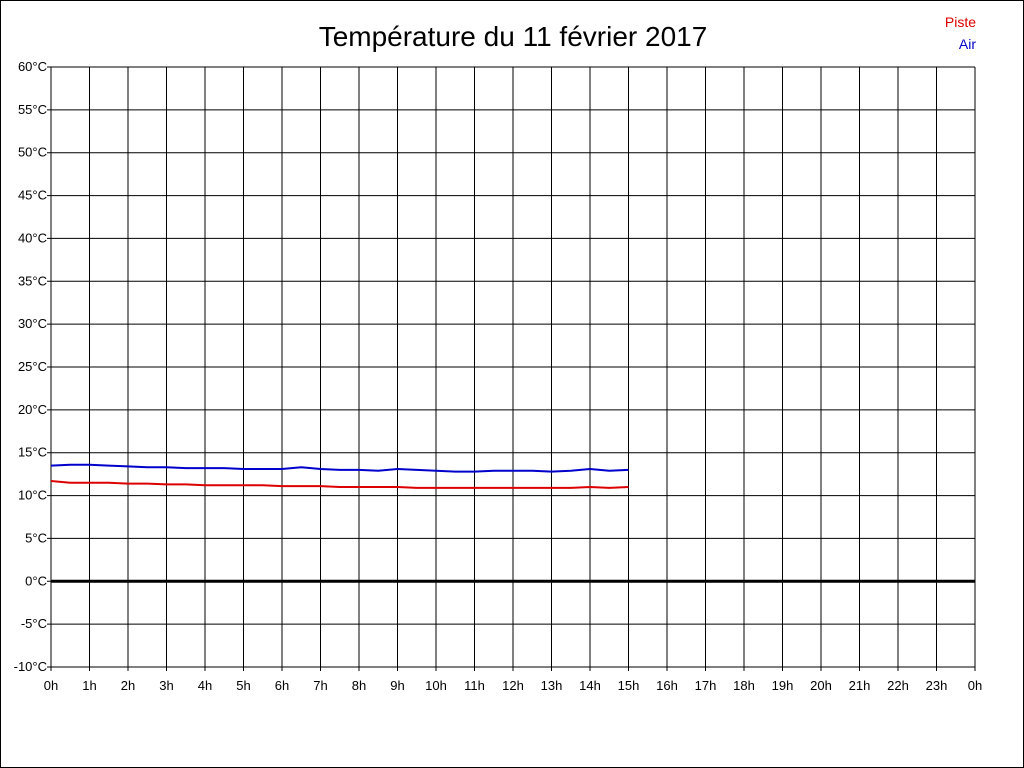 Image resolution: width=1024 pixels, height=768 pixels. Describe the element at coordinates (32, 495) in the screenshot. I see `y-tick-label: 10°C` at that location.